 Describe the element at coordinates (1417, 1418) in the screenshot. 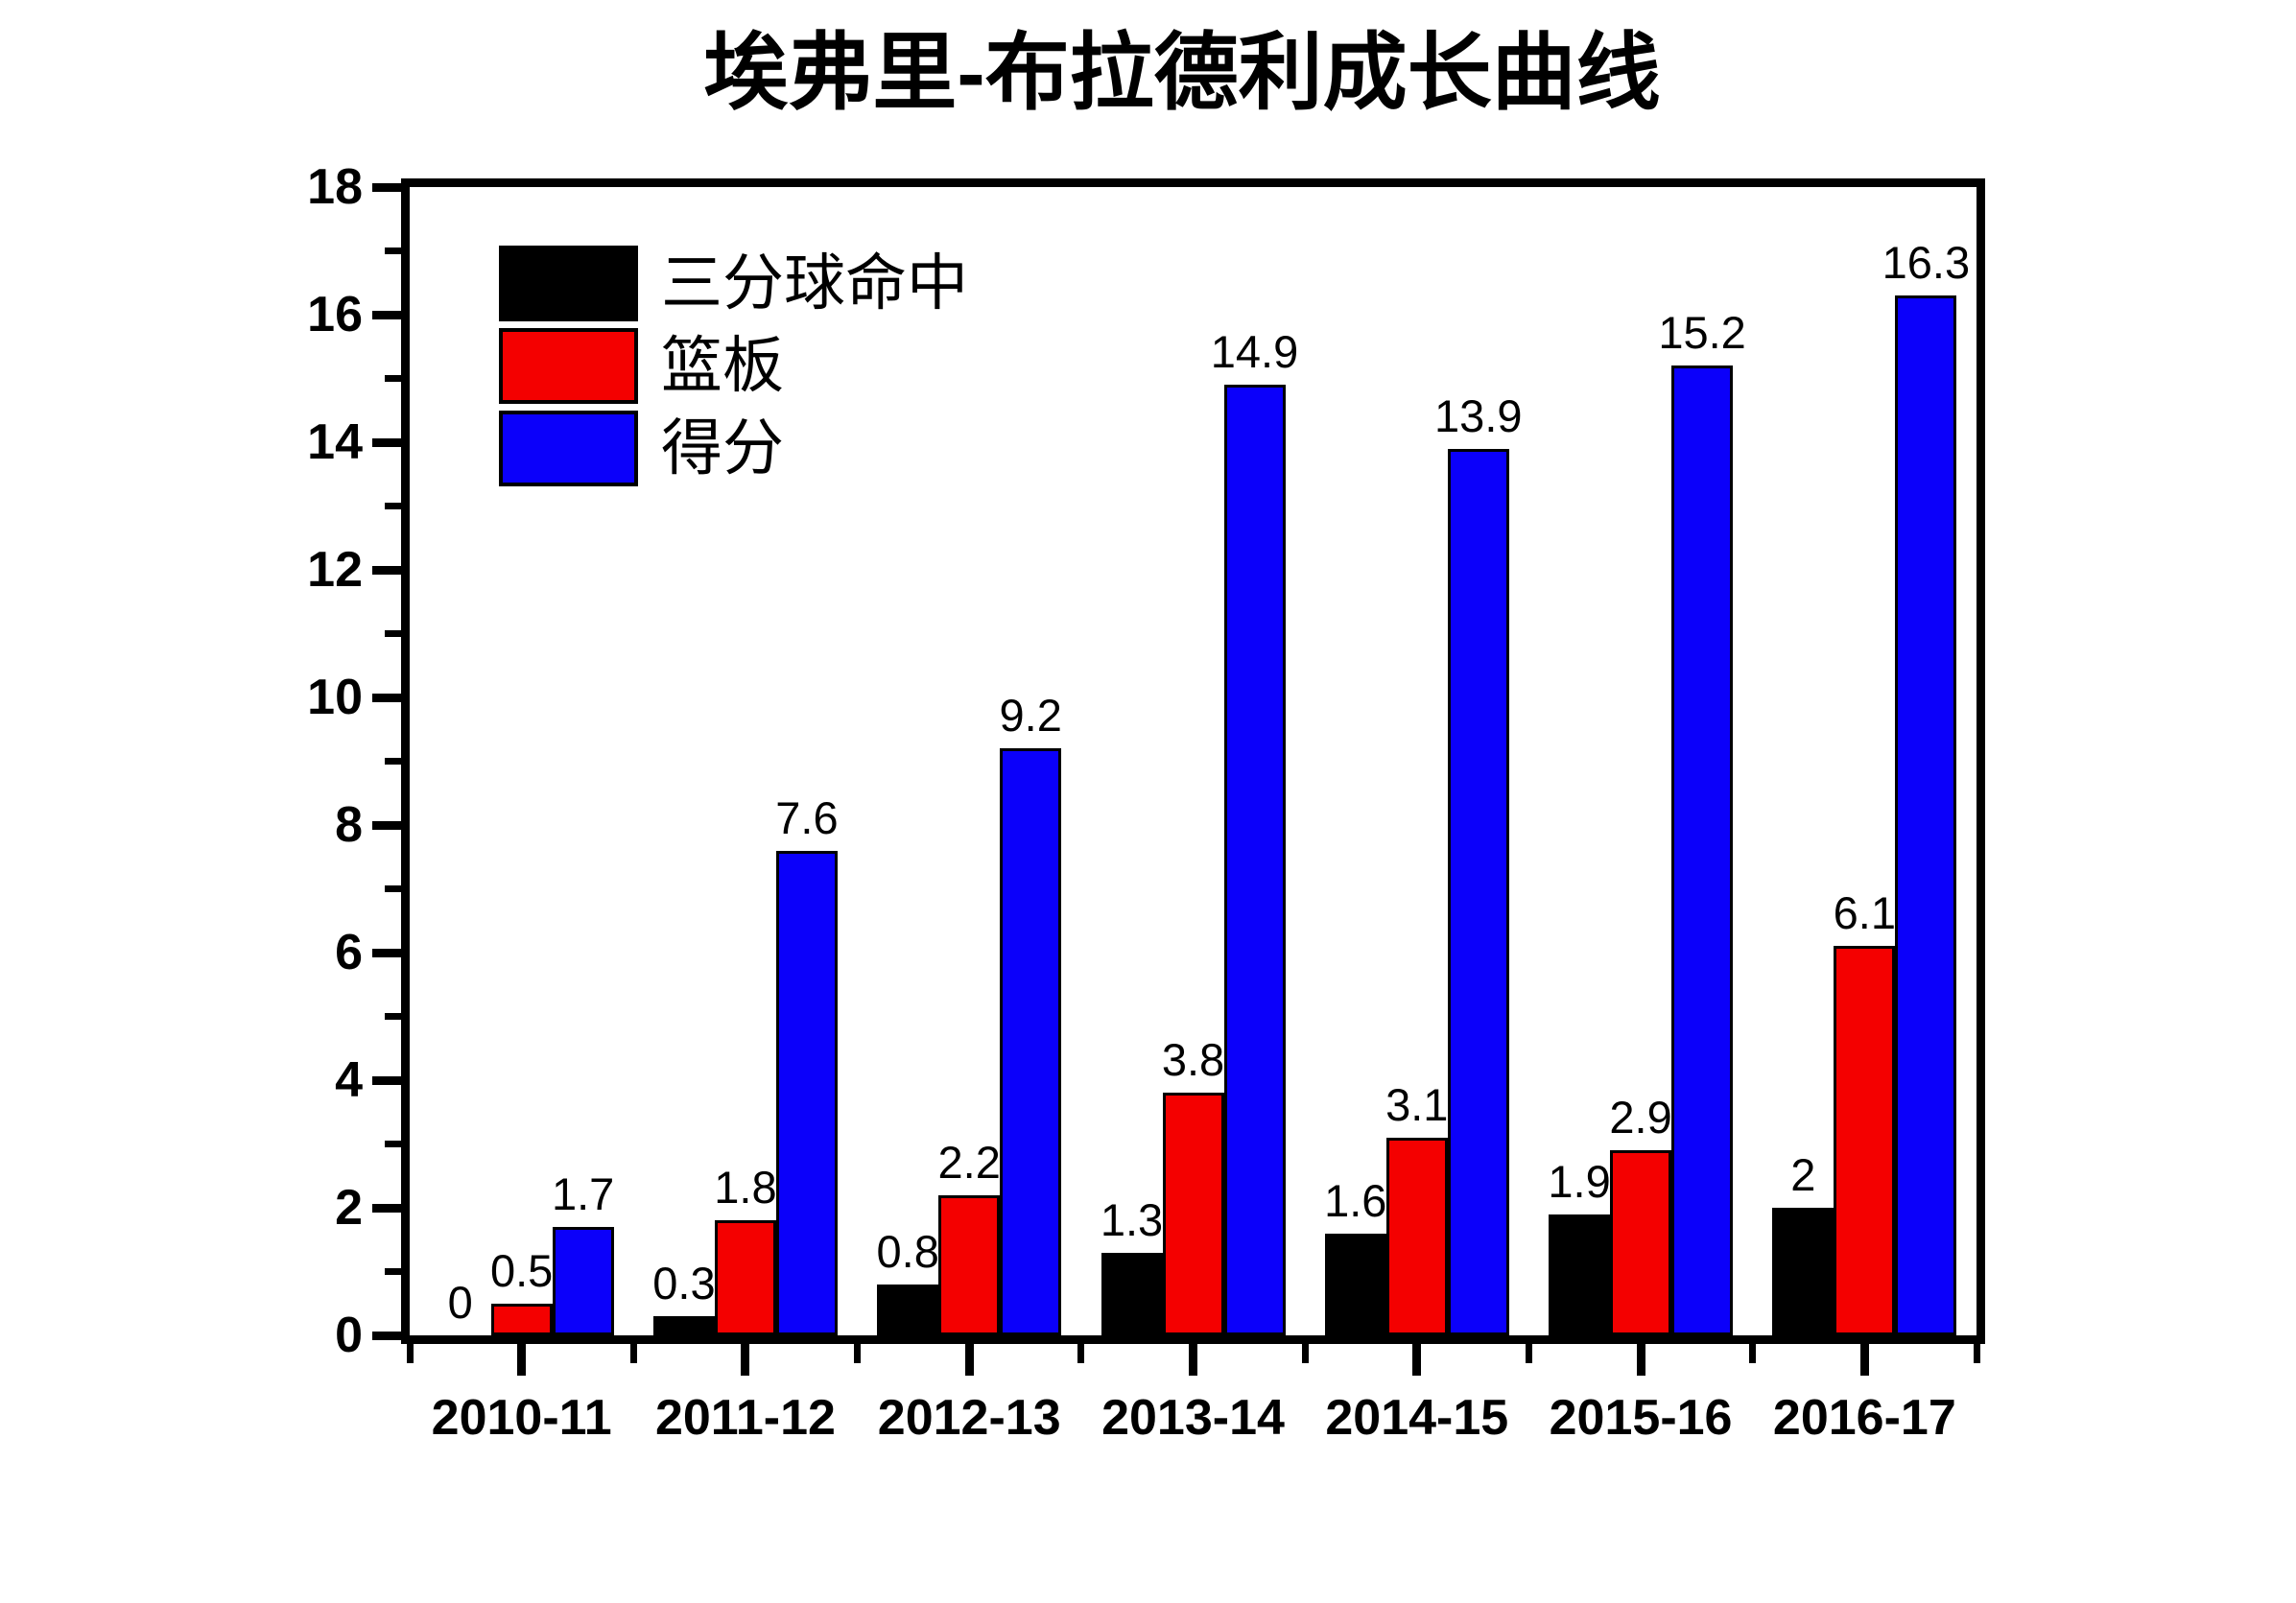

I see `x-axis-tick-label: 2014-15` at that location.